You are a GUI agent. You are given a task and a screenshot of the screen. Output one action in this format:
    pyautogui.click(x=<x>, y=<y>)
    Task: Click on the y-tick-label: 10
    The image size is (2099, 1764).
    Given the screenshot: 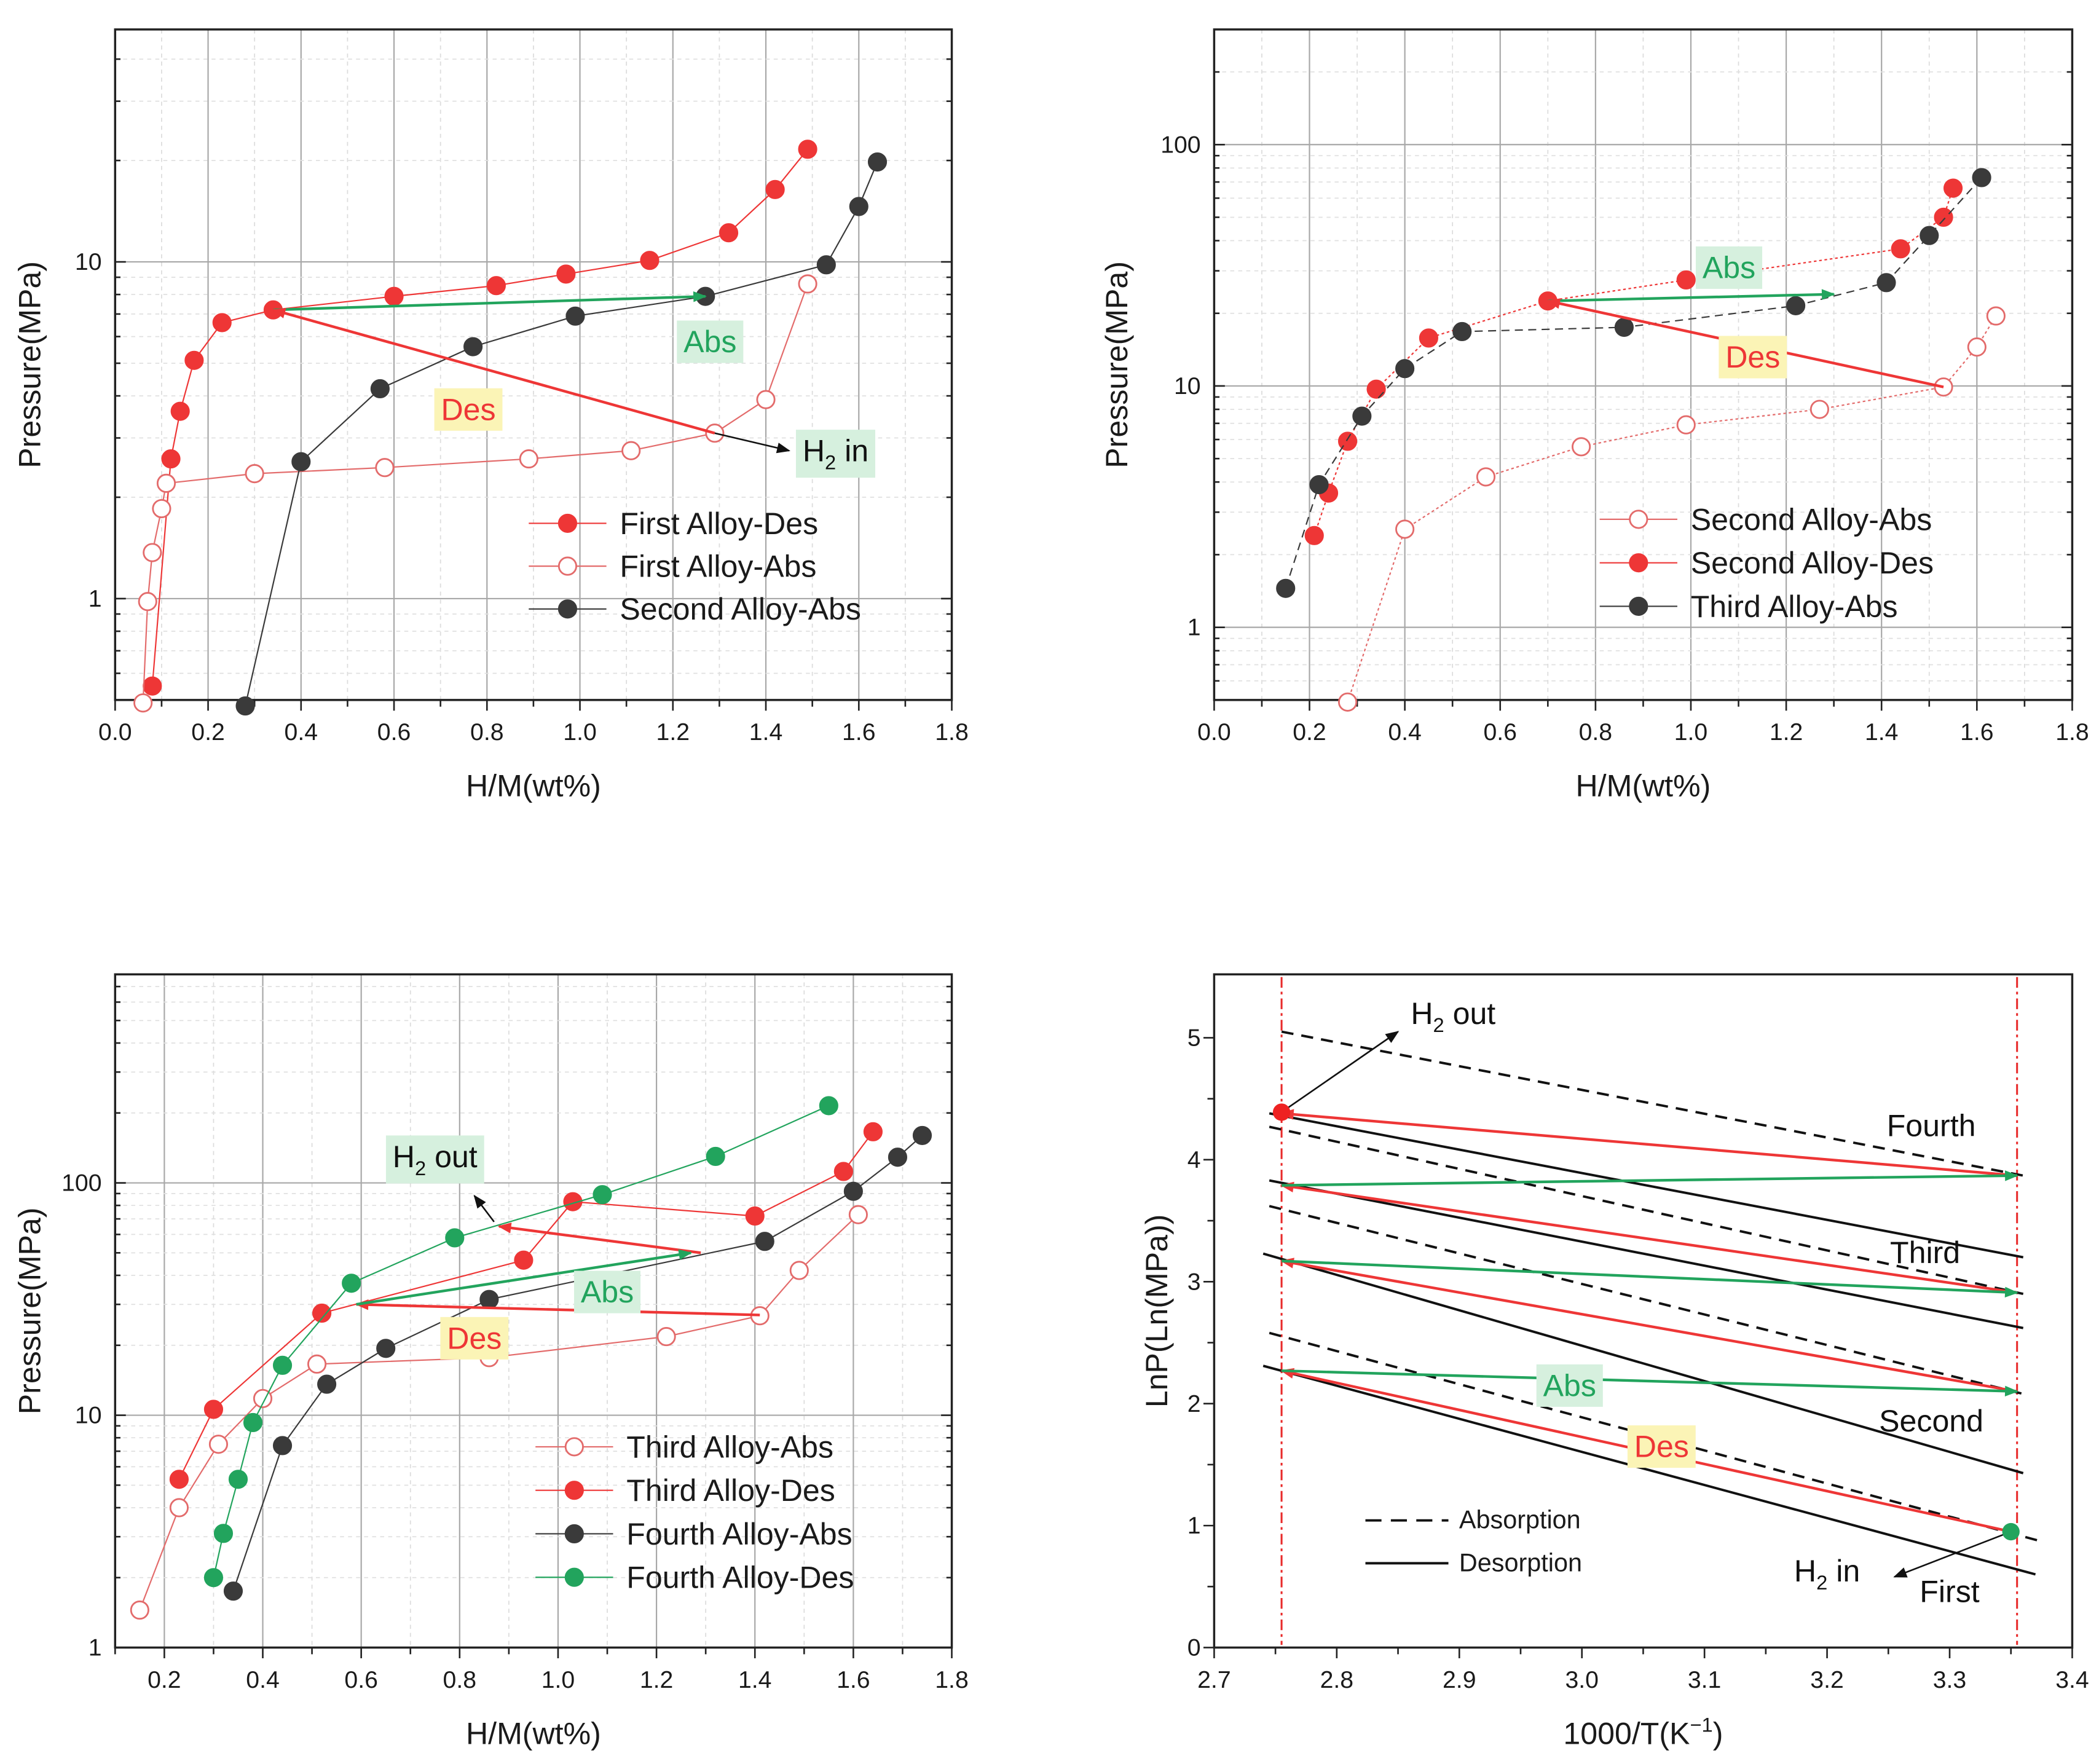 What is the action you would take?
    pyautogui.click(x=1187, y=386)
    